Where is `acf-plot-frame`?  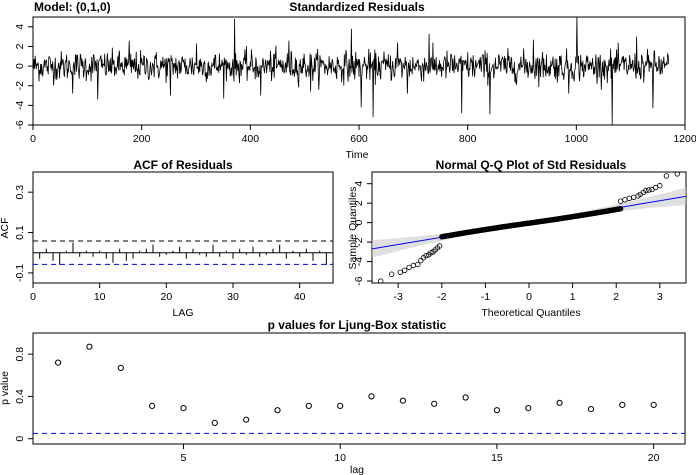 acf-plot-frame is located at coordinates (183, 227).